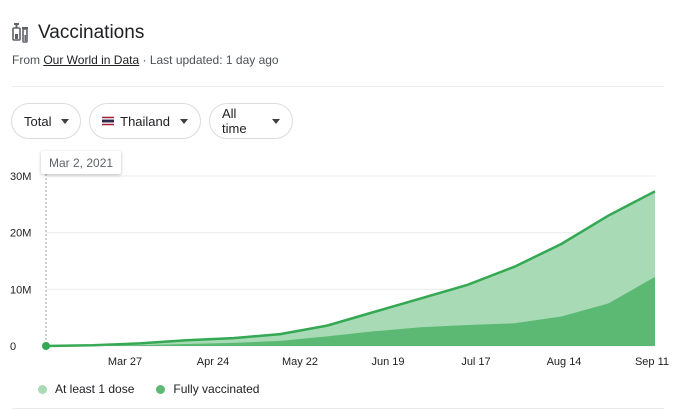 The image size is (686, 410). I want to click on tooltip-date: Mar 2, 2021, so click(81, 162).